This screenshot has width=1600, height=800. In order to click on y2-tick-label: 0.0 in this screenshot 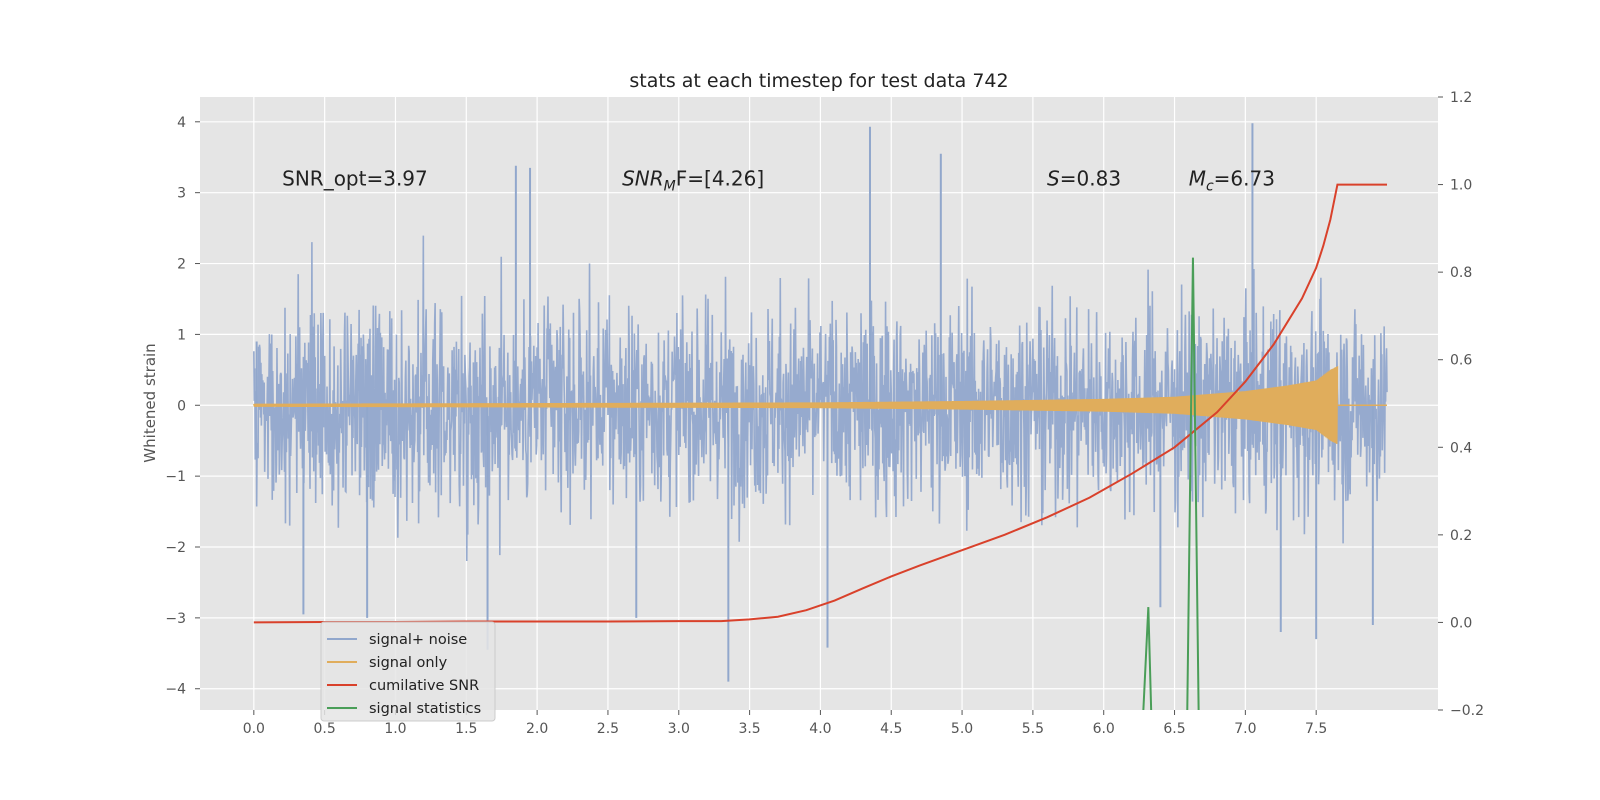, I will do `click(1461, 623)`.